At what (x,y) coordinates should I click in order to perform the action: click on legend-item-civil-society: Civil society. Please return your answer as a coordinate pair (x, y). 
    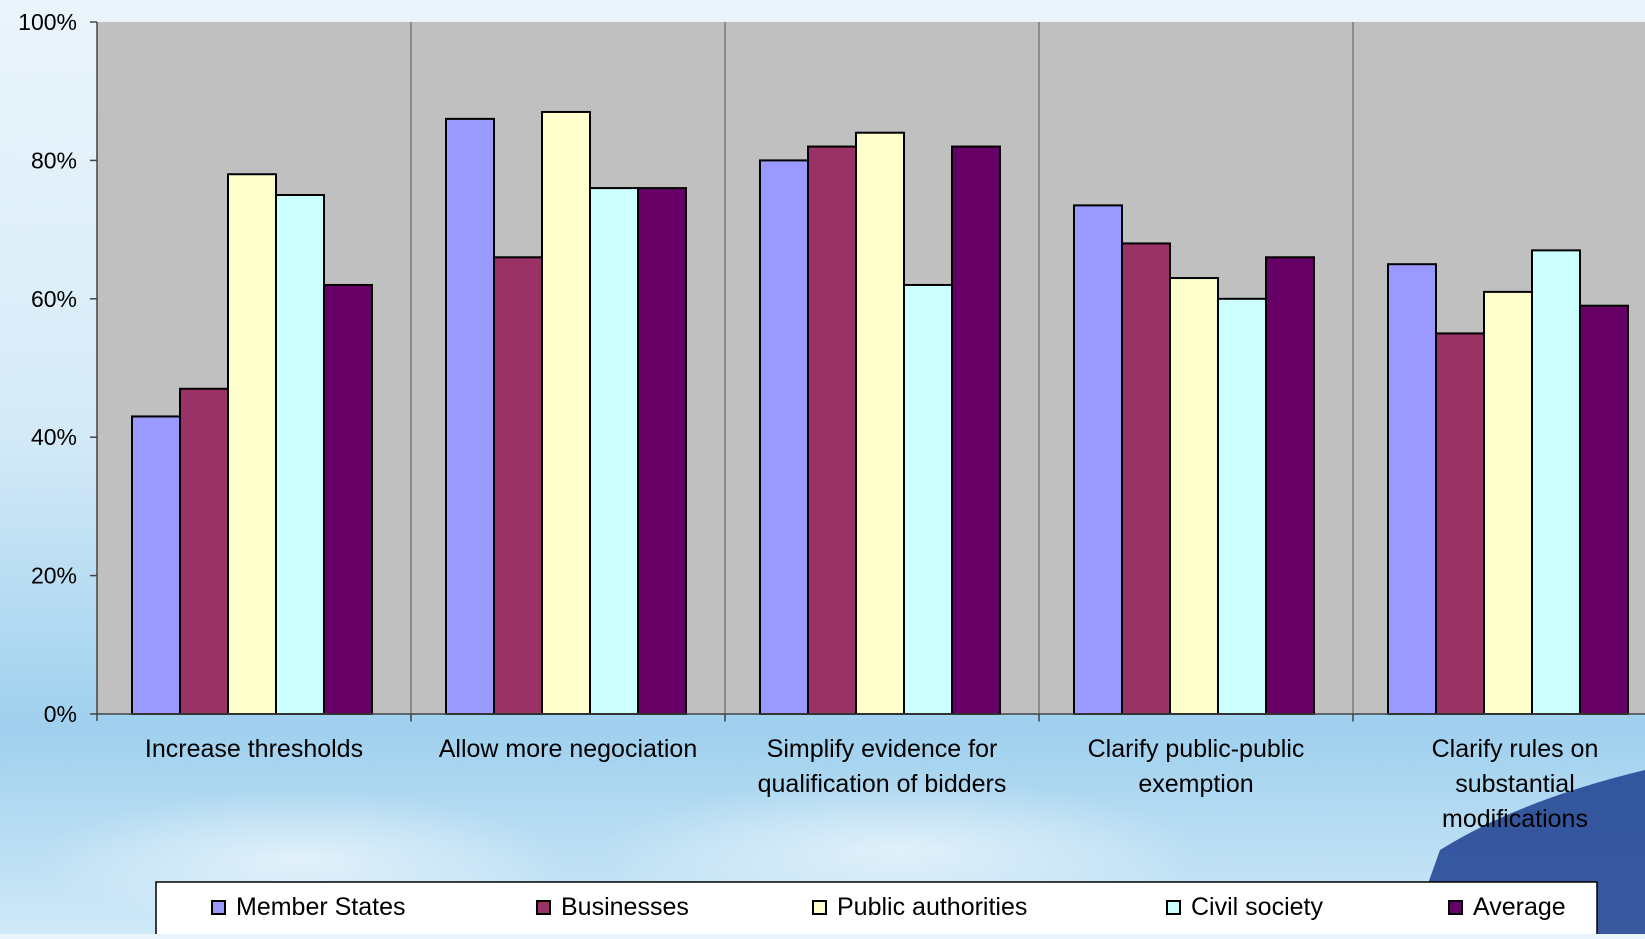
    Looking at the image, I should click on (1244, 907).